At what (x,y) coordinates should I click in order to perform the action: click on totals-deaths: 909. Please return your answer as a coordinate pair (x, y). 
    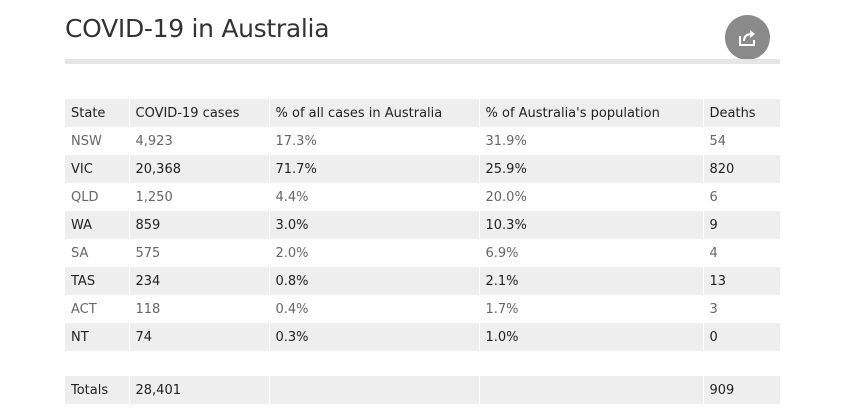
    Looking at the image, I should click on (742, 390).